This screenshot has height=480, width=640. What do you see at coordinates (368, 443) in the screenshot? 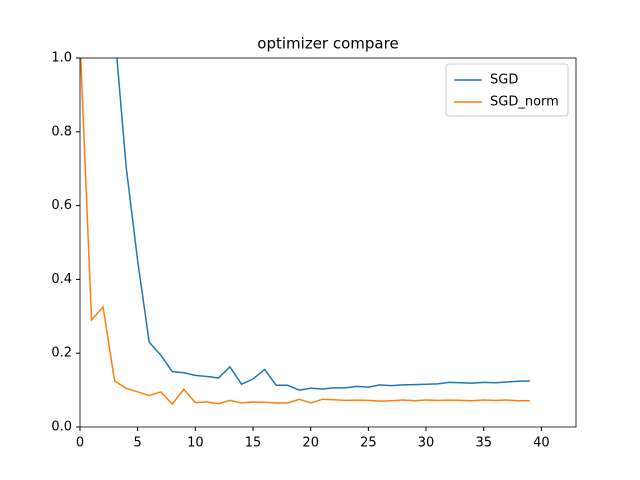
I see `x-tick-label: 25` at bounding box center [368, 443].